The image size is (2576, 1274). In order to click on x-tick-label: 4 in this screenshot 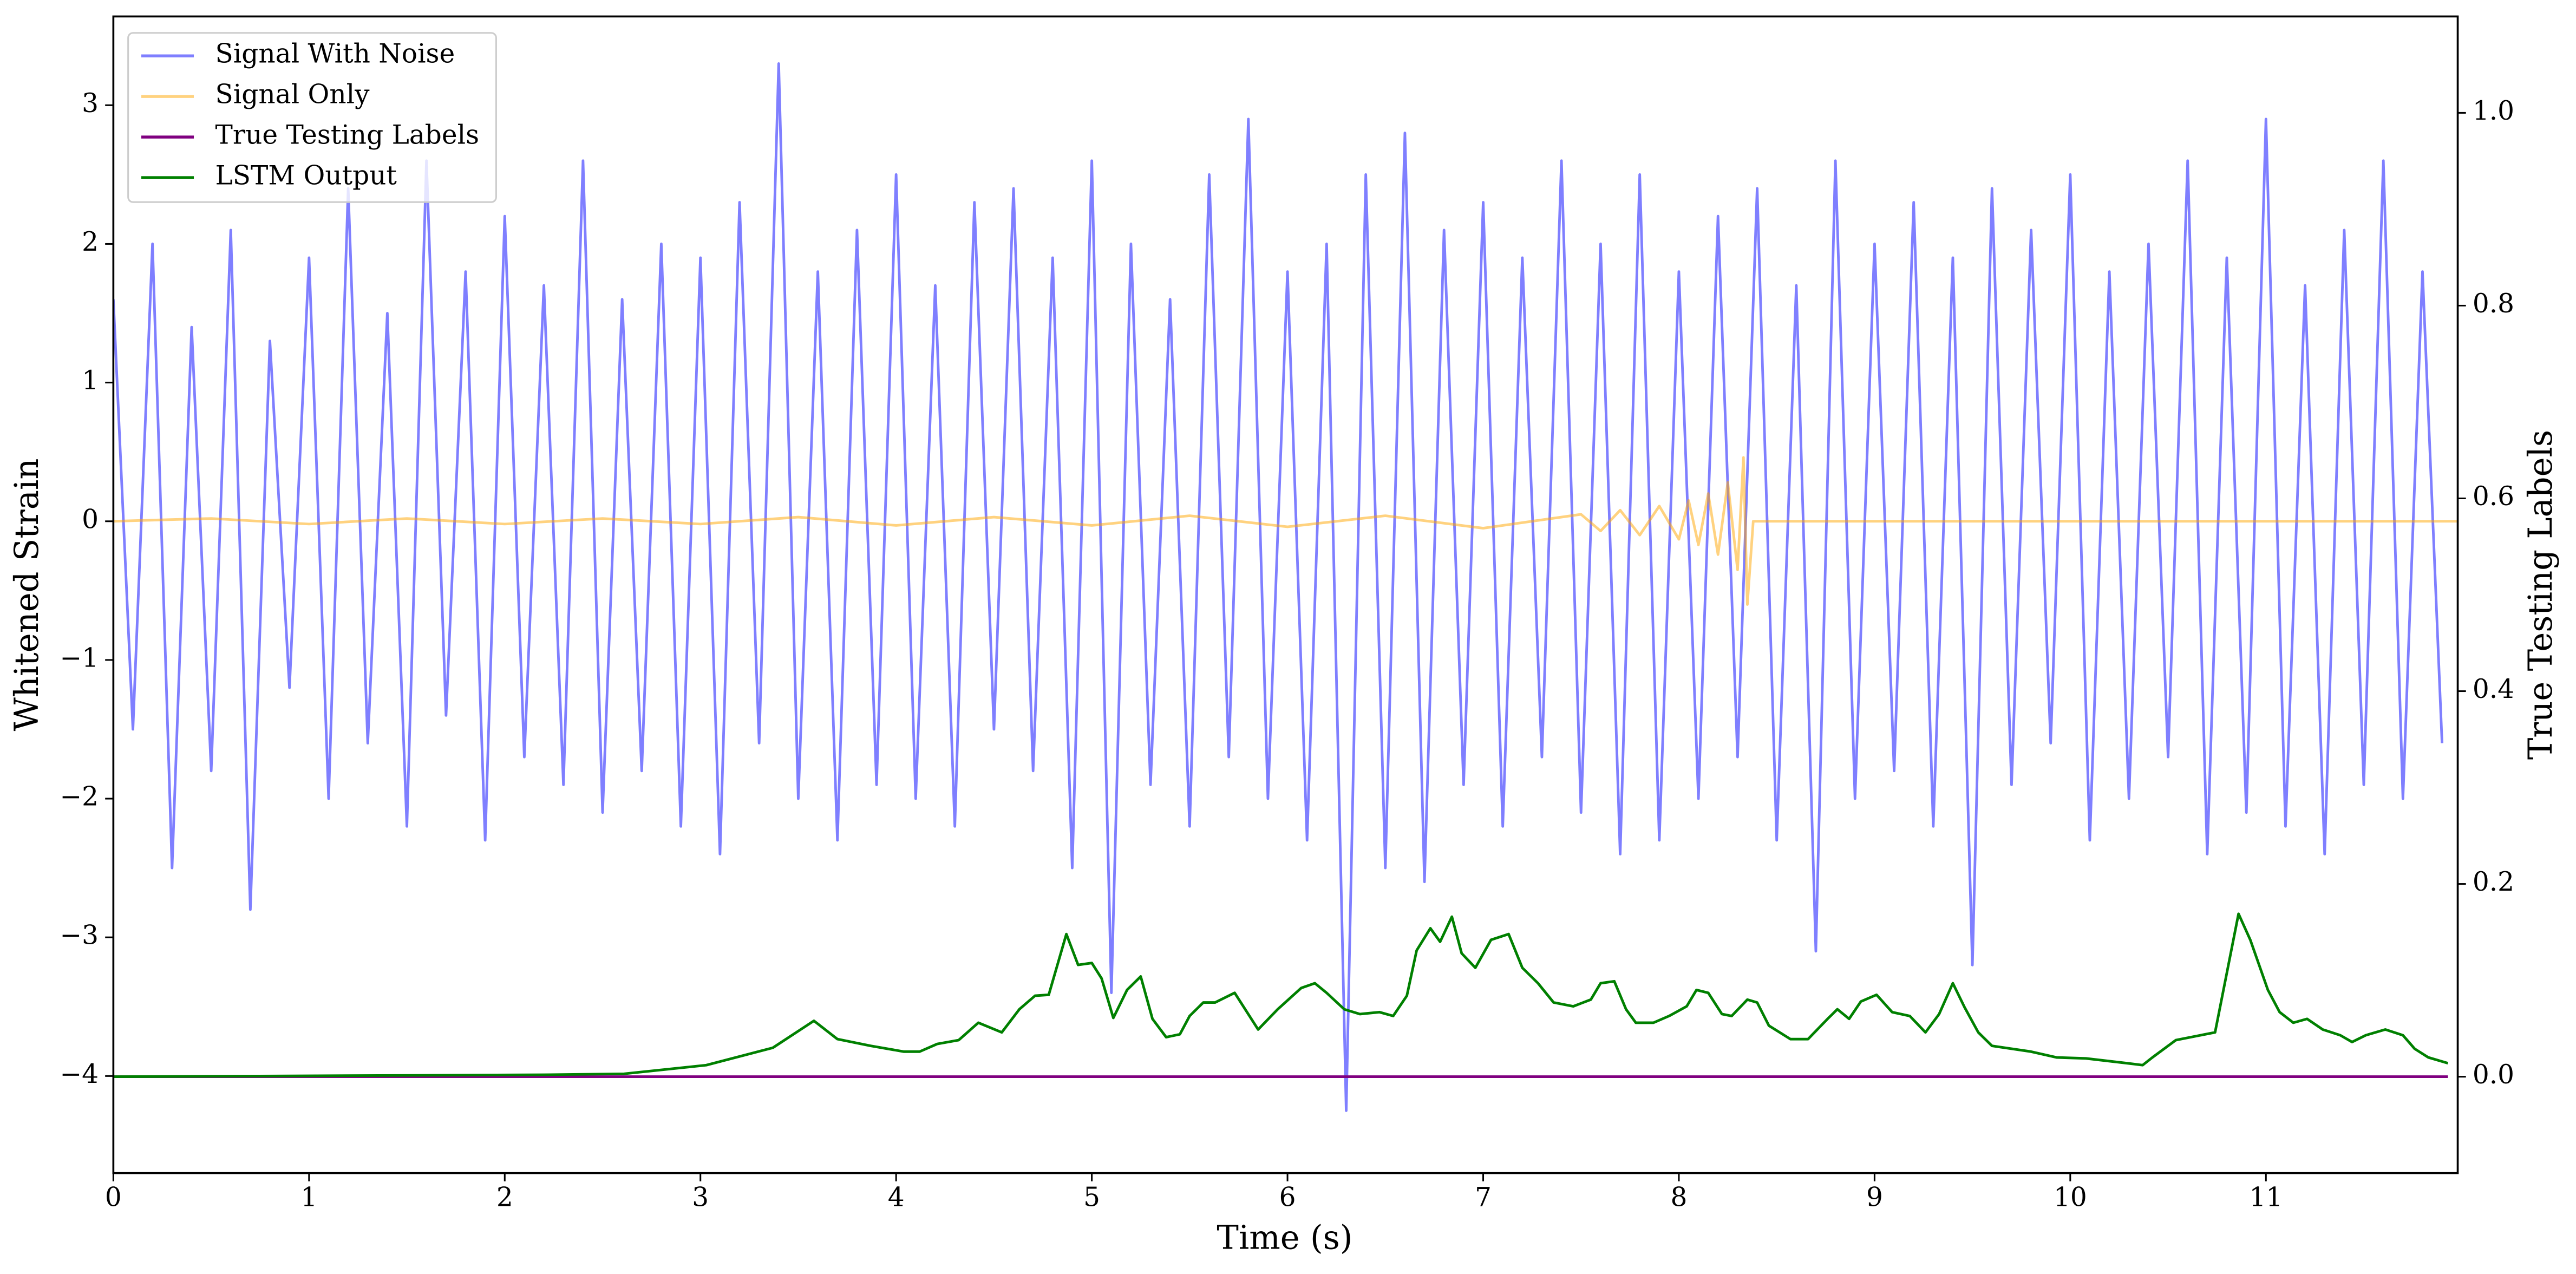, I will do `click(897, 1197)`.